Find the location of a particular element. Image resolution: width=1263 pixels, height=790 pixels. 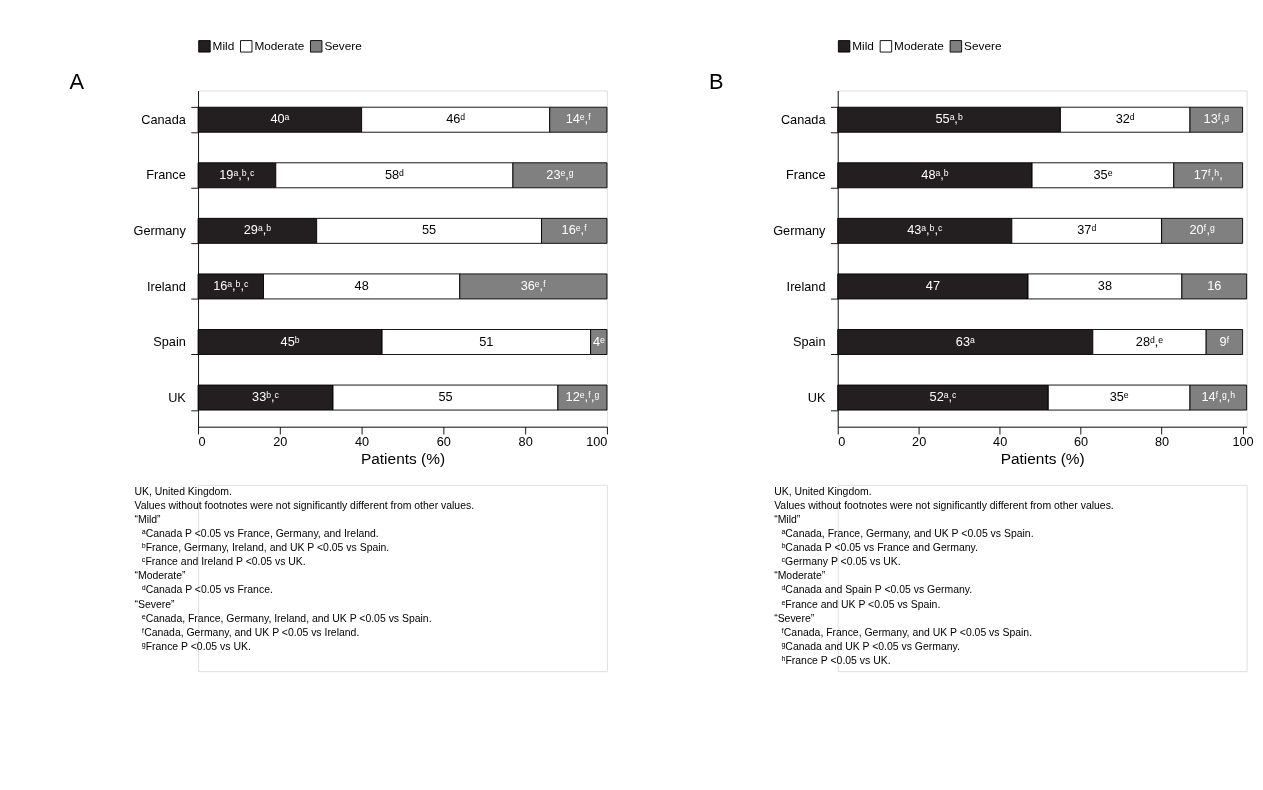

data-label: 33ᵇ,ᶜ is located at coordinates (266, 397).